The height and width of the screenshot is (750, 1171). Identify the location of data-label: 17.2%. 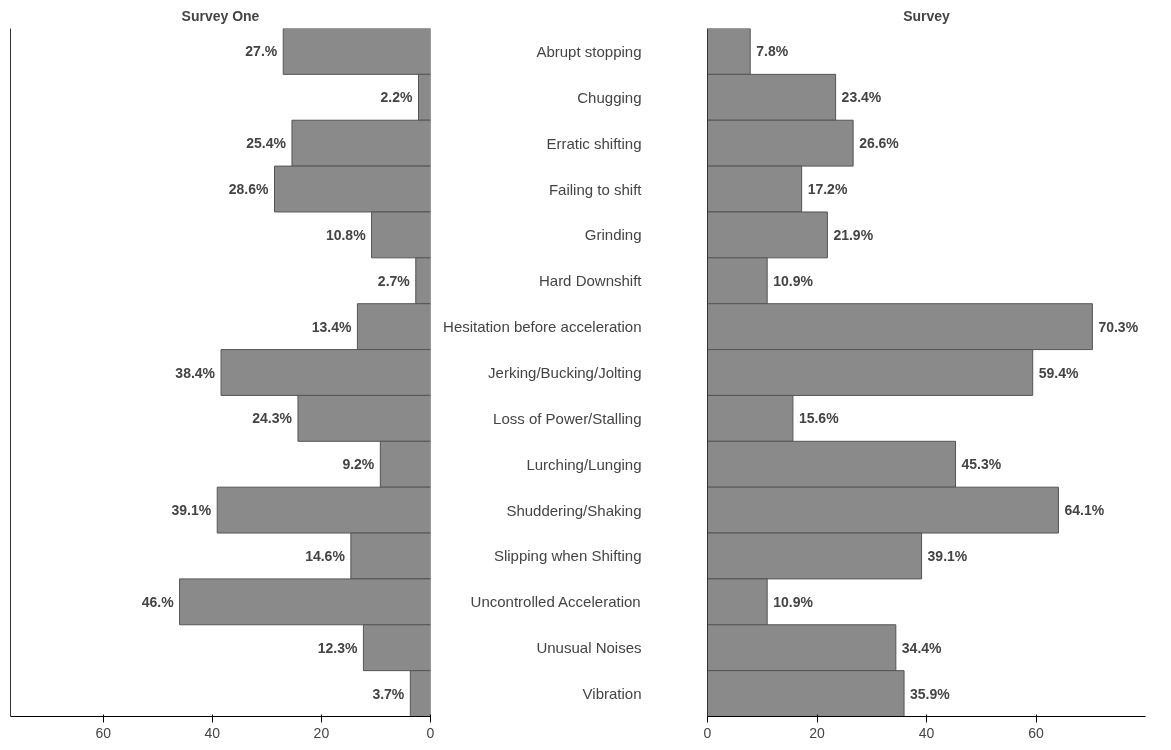
(827, 189).